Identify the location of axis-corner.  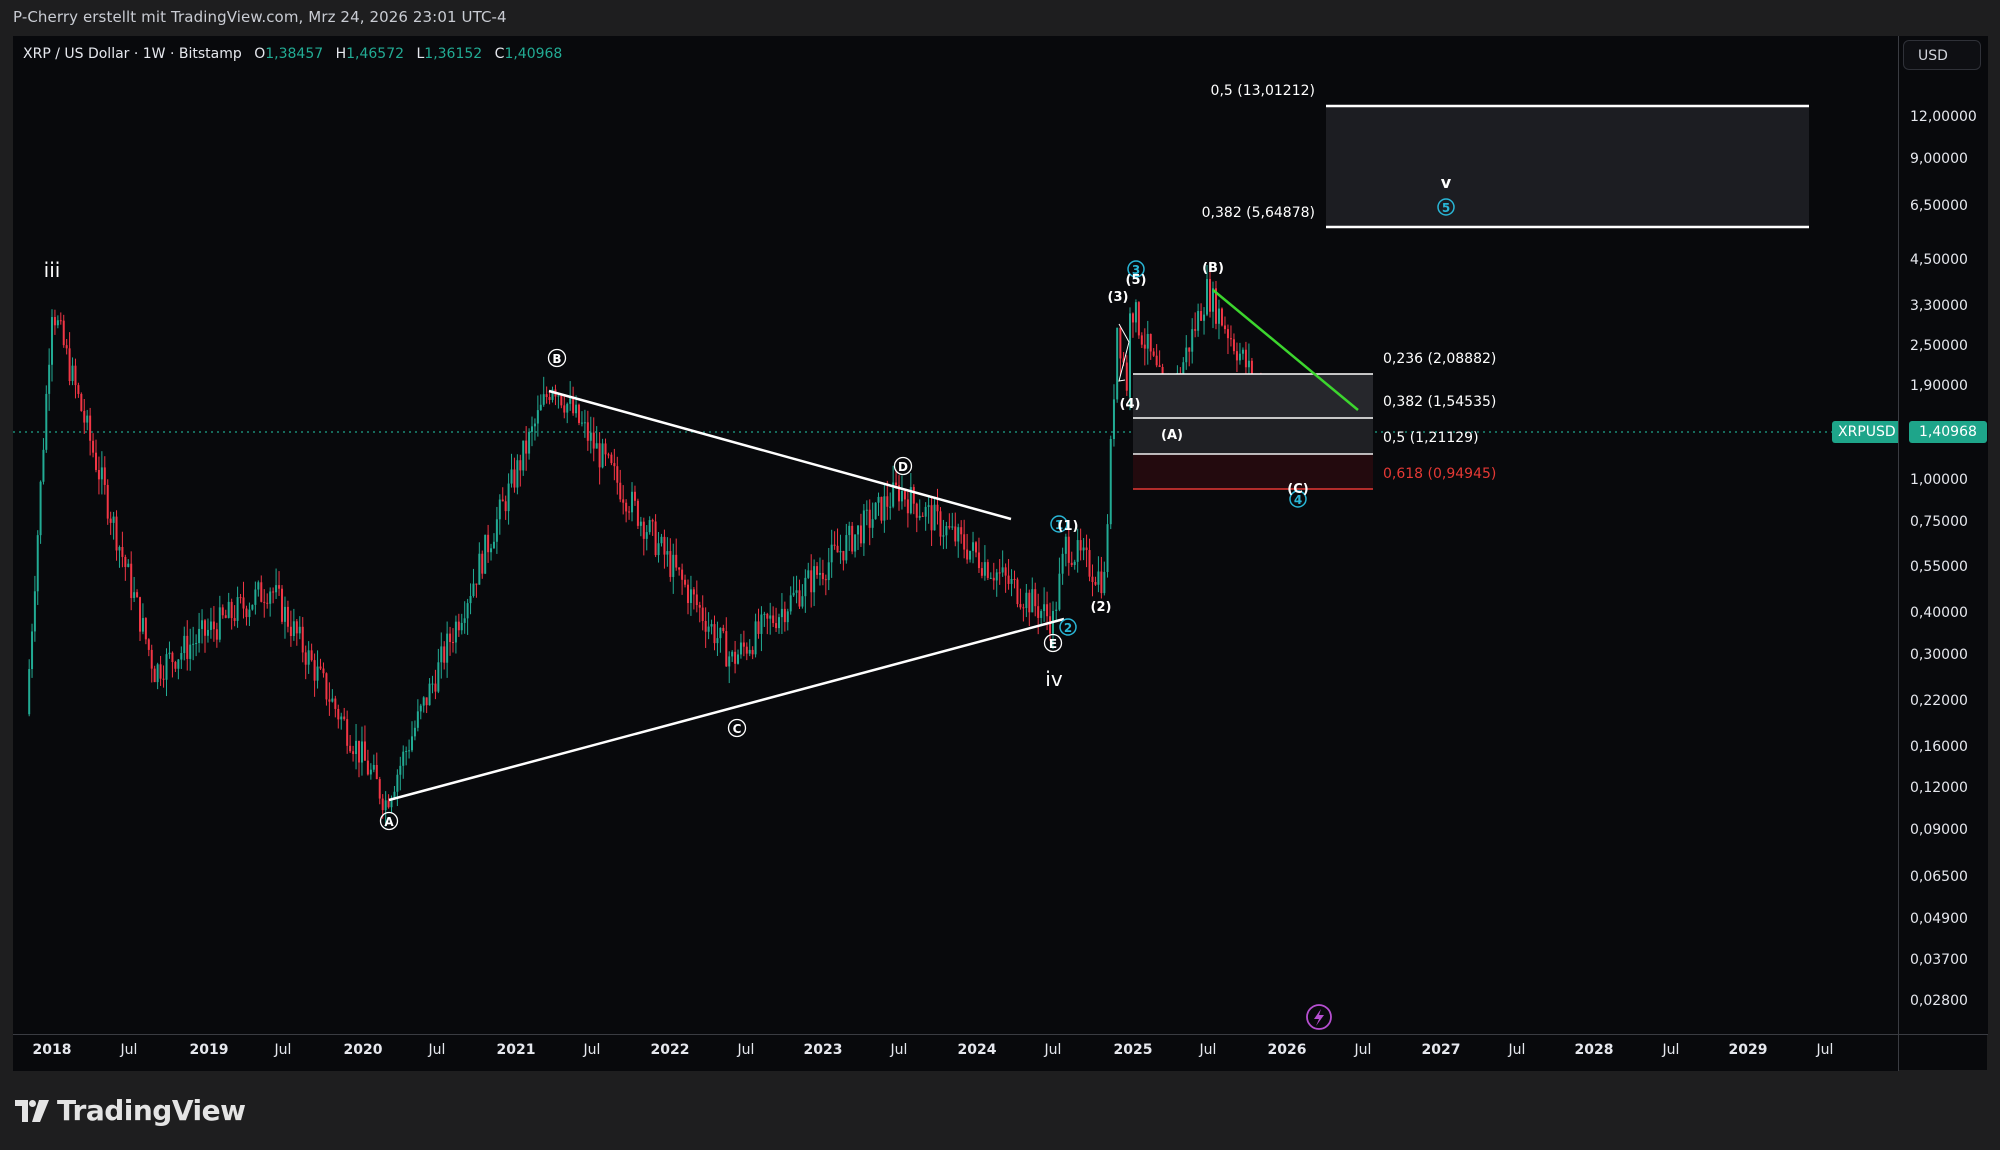
(1943, 1052).